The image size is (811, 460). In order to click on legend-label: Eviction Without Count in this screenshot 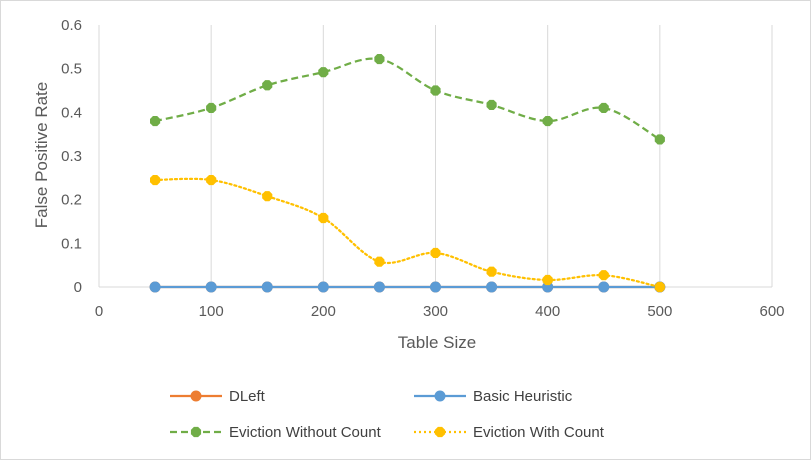, I will do `click(305, 432)`.